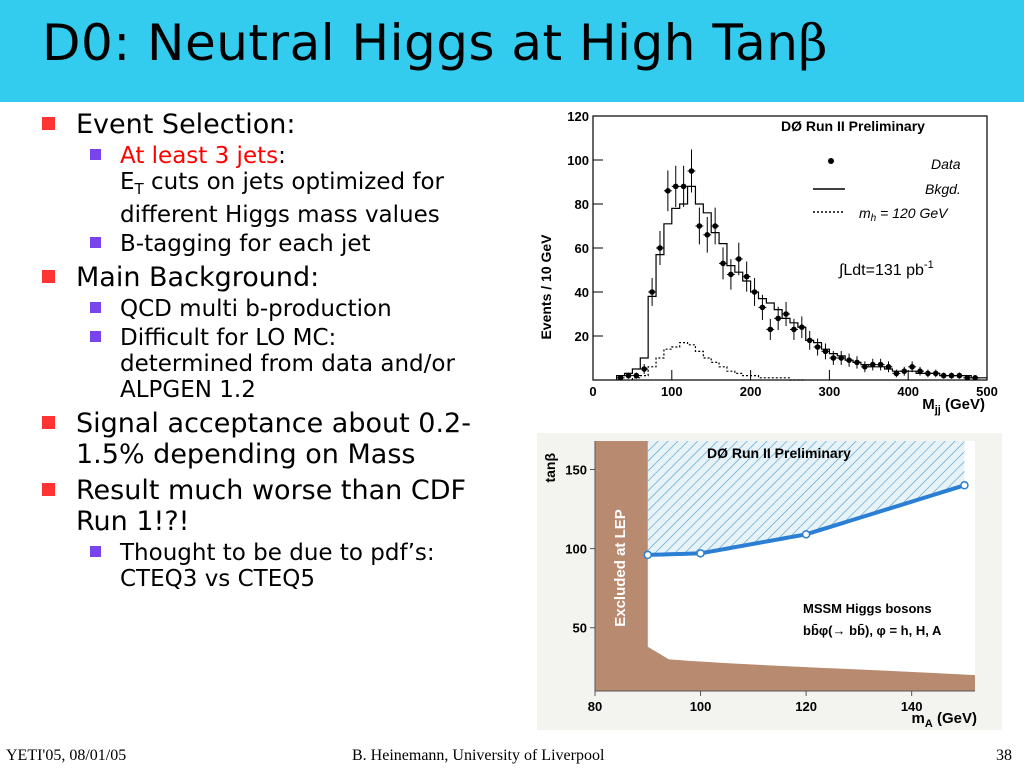 The height and width of the screenshot is (768, 1024). What do you see at coordinates (290, 277) in the screenshot?
I see `bullet-main-background: Main Background:` at bounding box center [290, 277].